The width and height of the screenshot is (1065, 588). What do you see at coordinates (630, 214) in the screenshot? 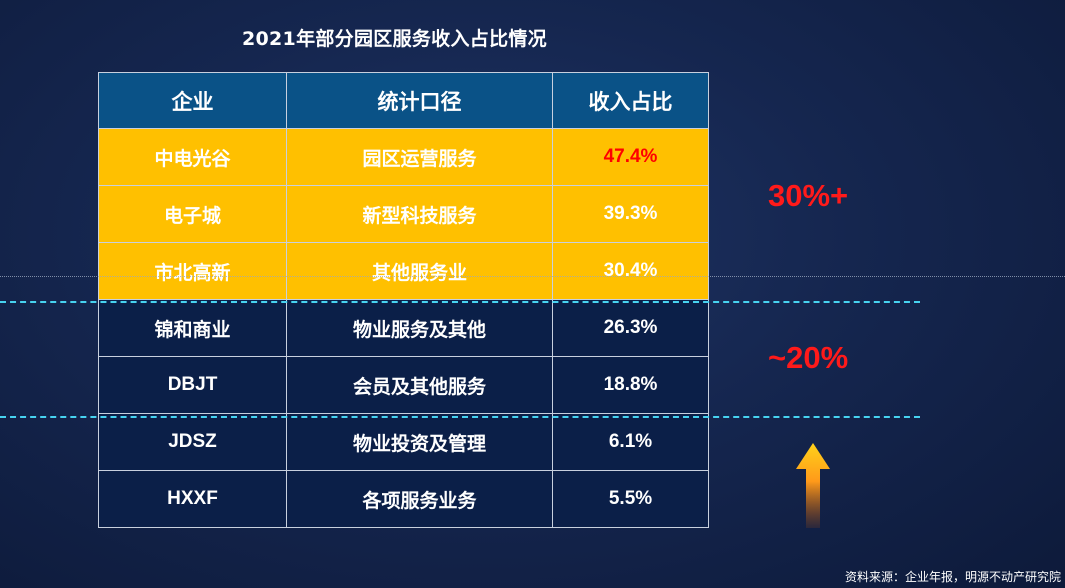
I see `cell-share: 39.3%` at bounding box center [630, 214].